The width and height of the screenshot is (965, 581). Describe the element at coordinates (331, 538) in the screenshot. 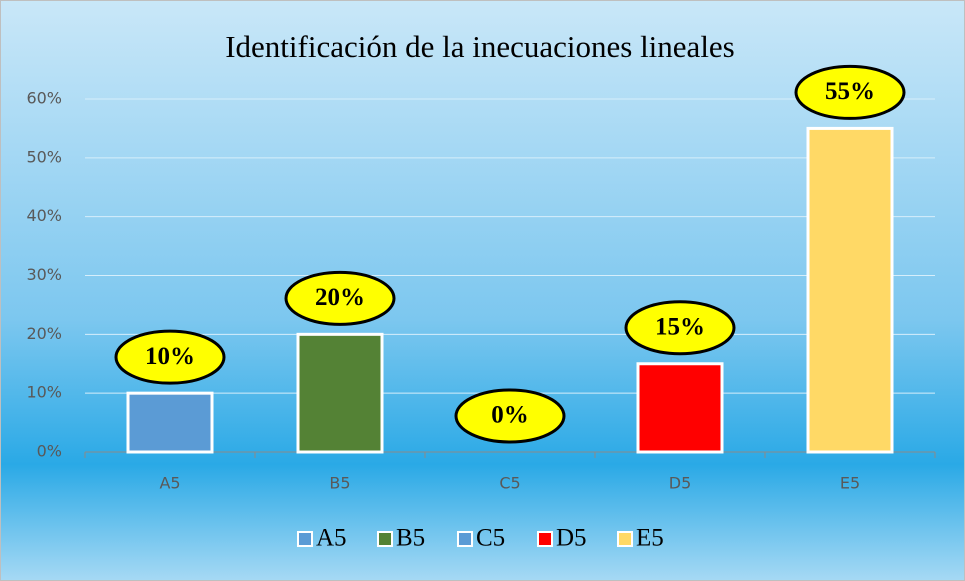

I see `legend-label: A5` at that location.